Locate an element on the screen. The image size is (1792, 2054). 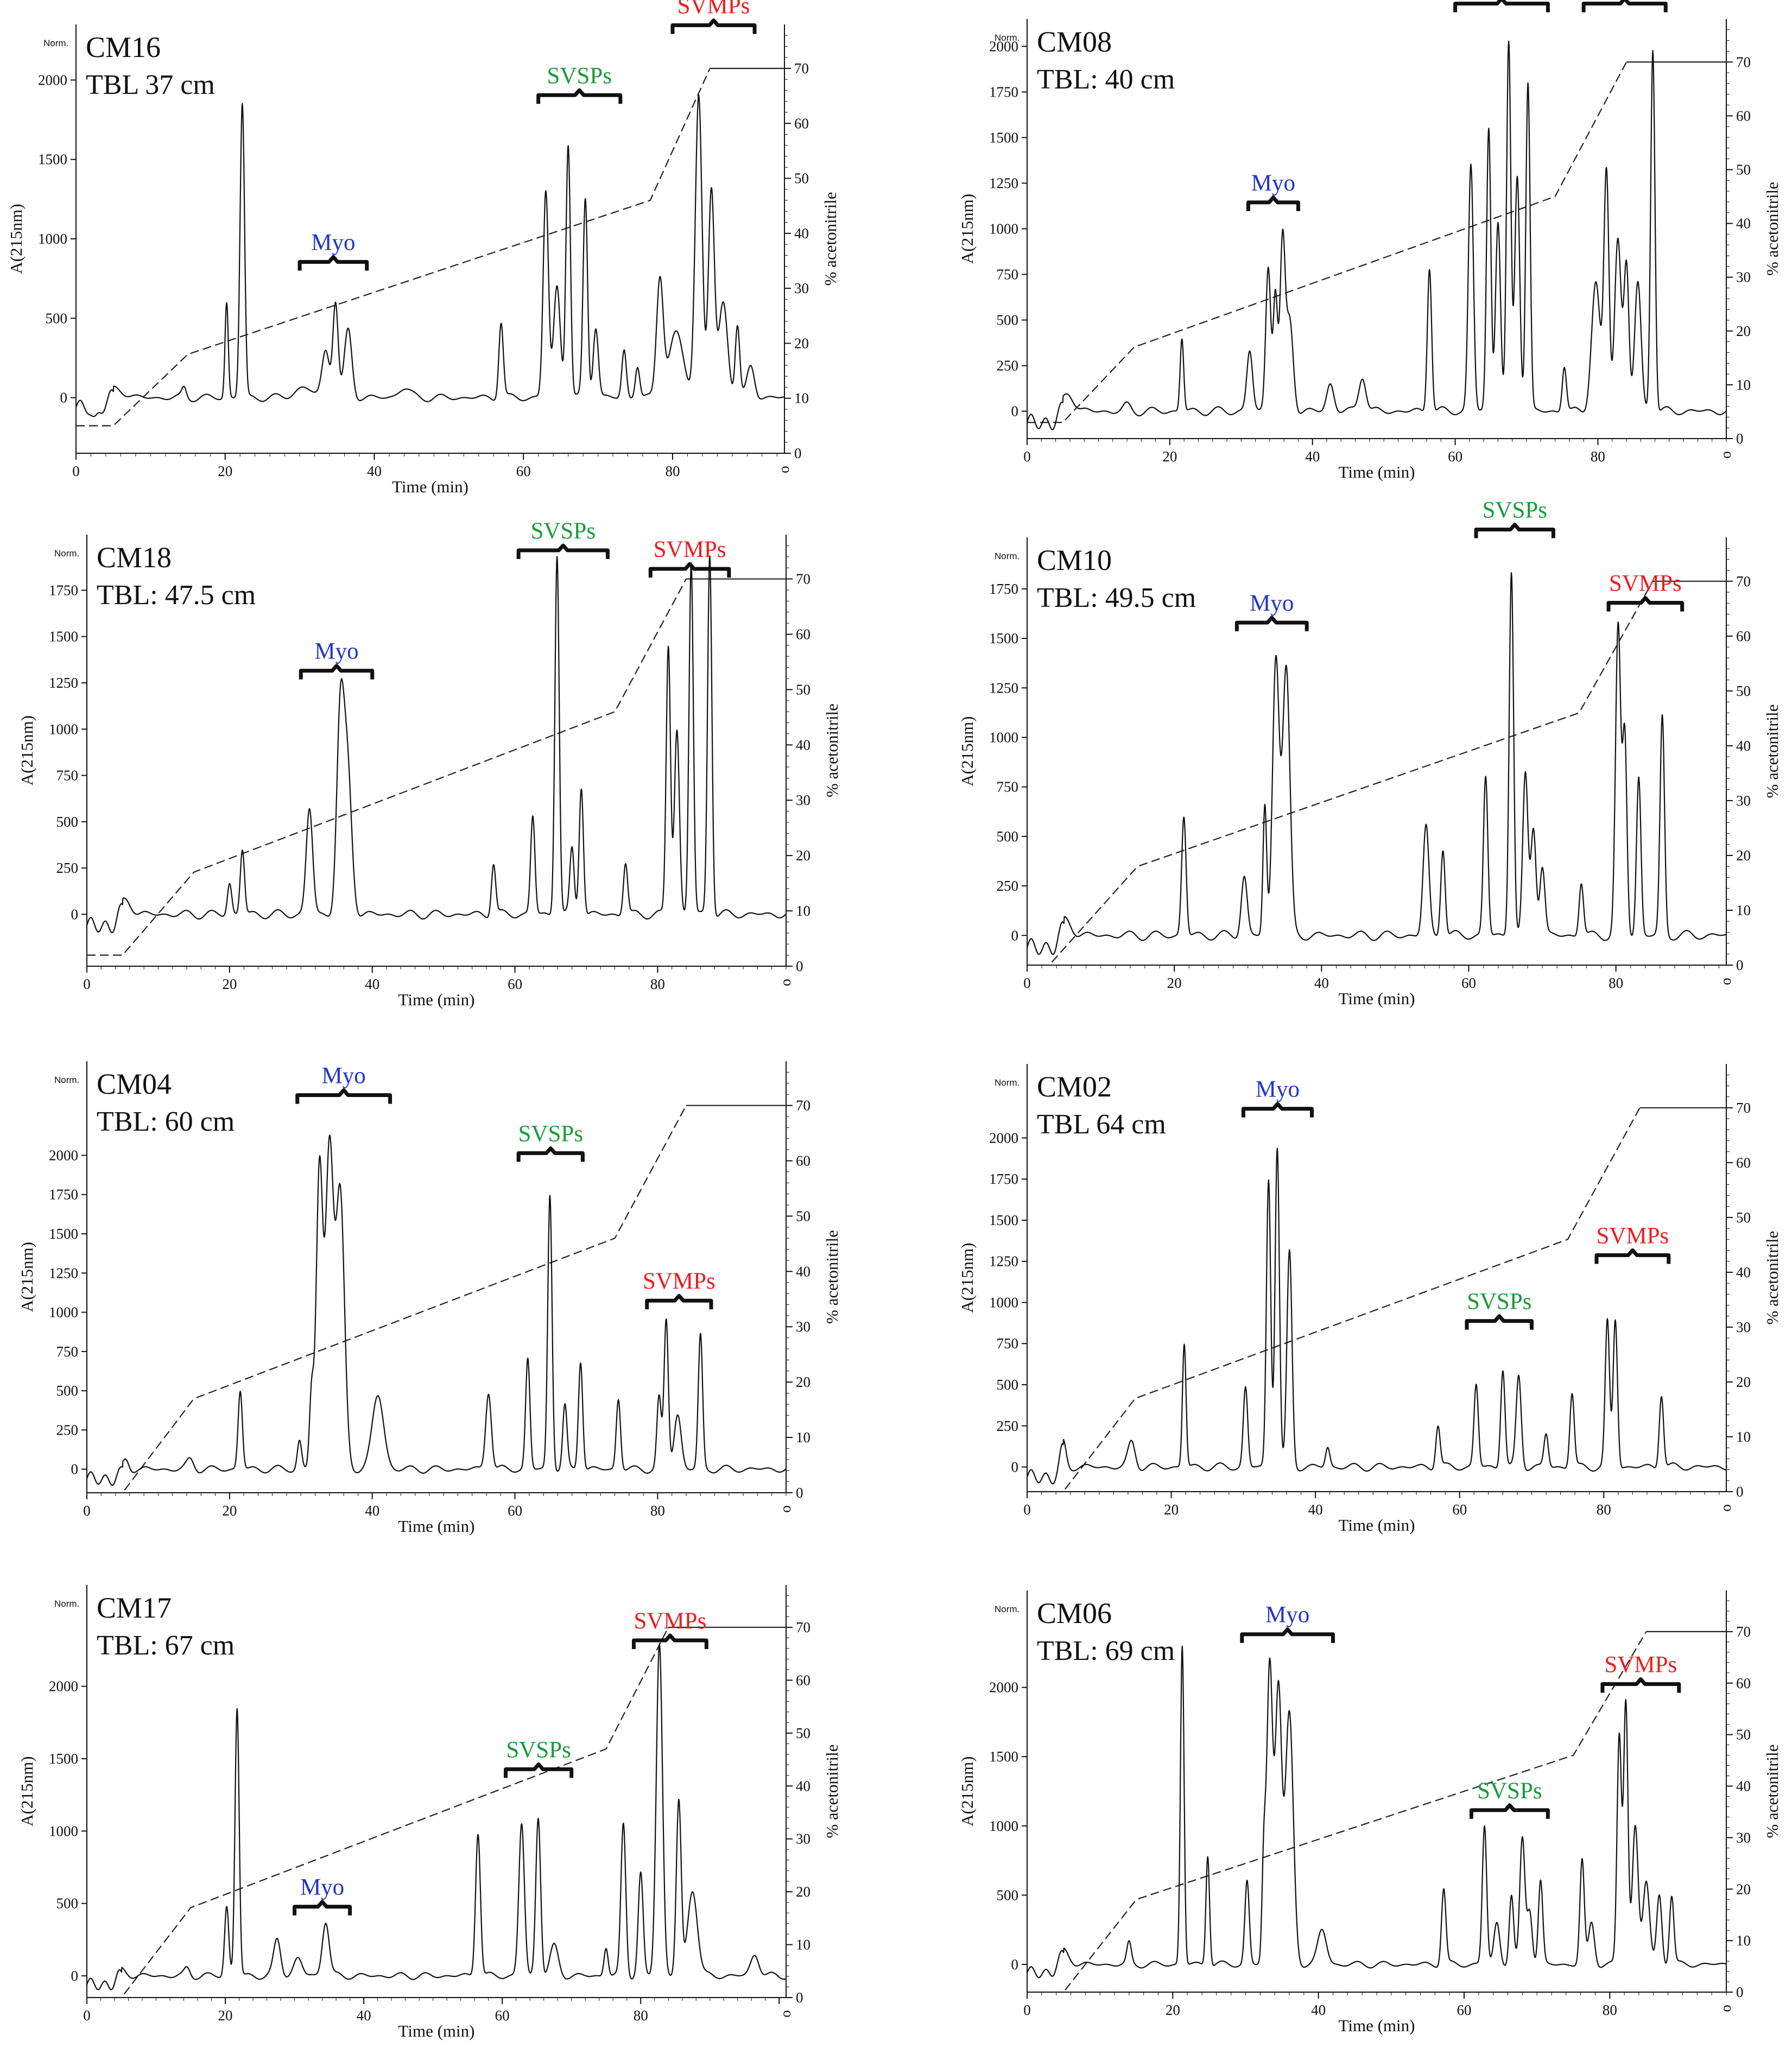
absorbance-trace is located at coordinates (1376, 763).